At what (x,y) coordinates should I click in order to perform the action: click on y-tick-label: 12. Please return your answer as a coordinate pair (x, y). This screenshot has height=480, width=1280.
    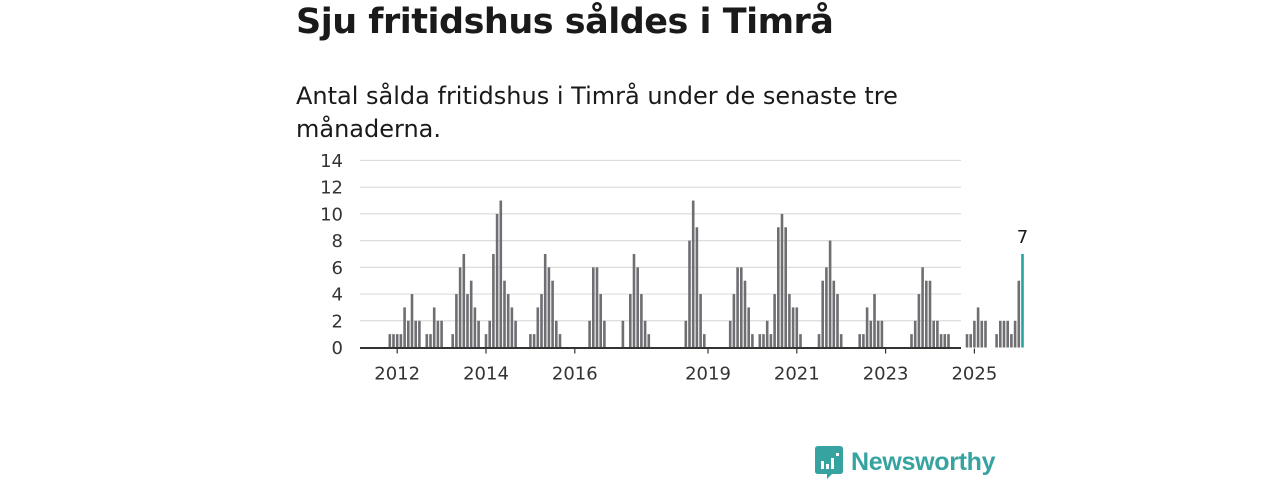
    Looking at the image, I should click on (331, 188).